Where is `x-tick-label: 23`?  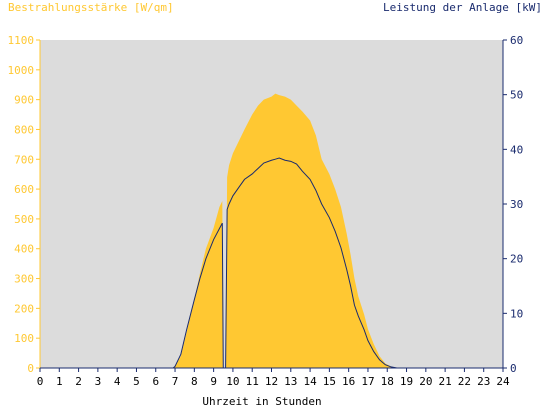
x-tick-label: 23 is located at coordinates (483, 381).